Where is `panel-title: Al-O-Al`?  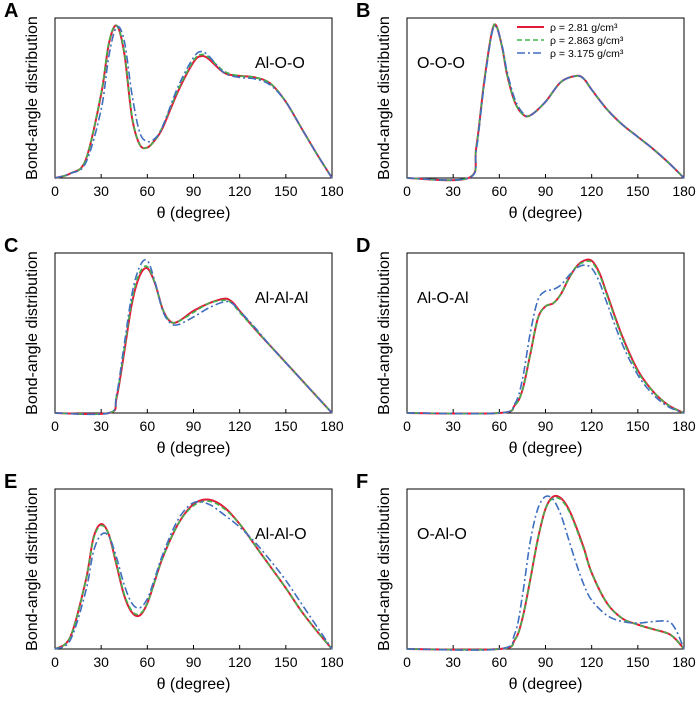
panel-title: Al-O-Al is located at coordinates (443, 298).